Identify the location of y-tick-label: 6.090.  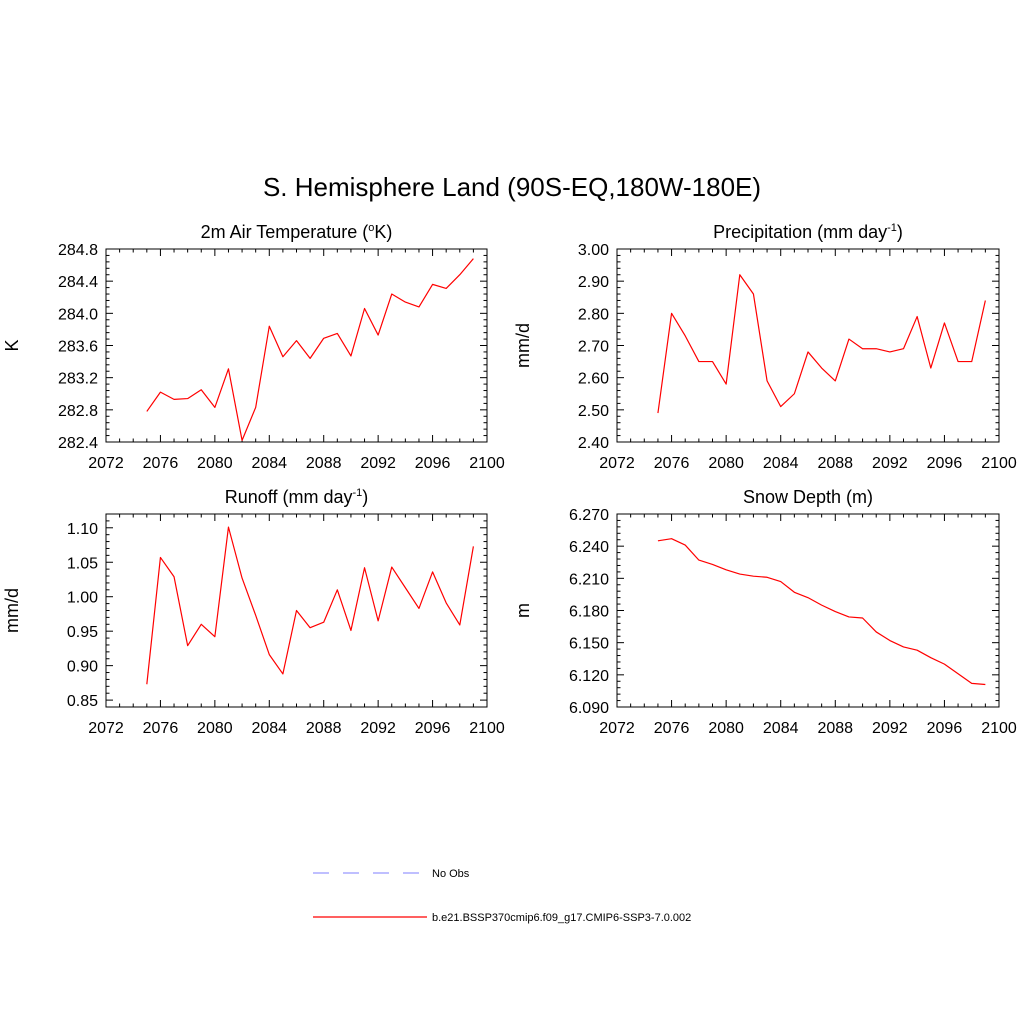
(589, 708).